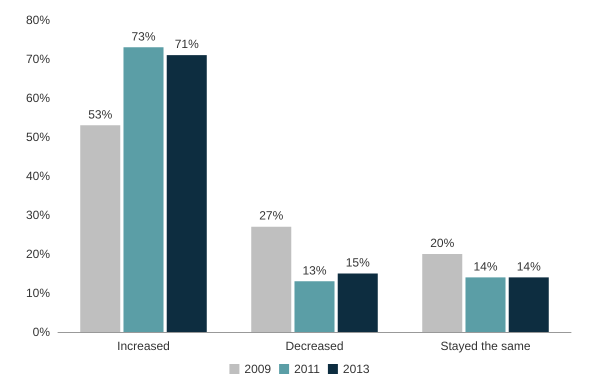 Image resolution: width=599 pixels, height=392 pixels. Describe the element at coordinates (271, 215) in the screenshot. I see `data-label: 27%` at that location.